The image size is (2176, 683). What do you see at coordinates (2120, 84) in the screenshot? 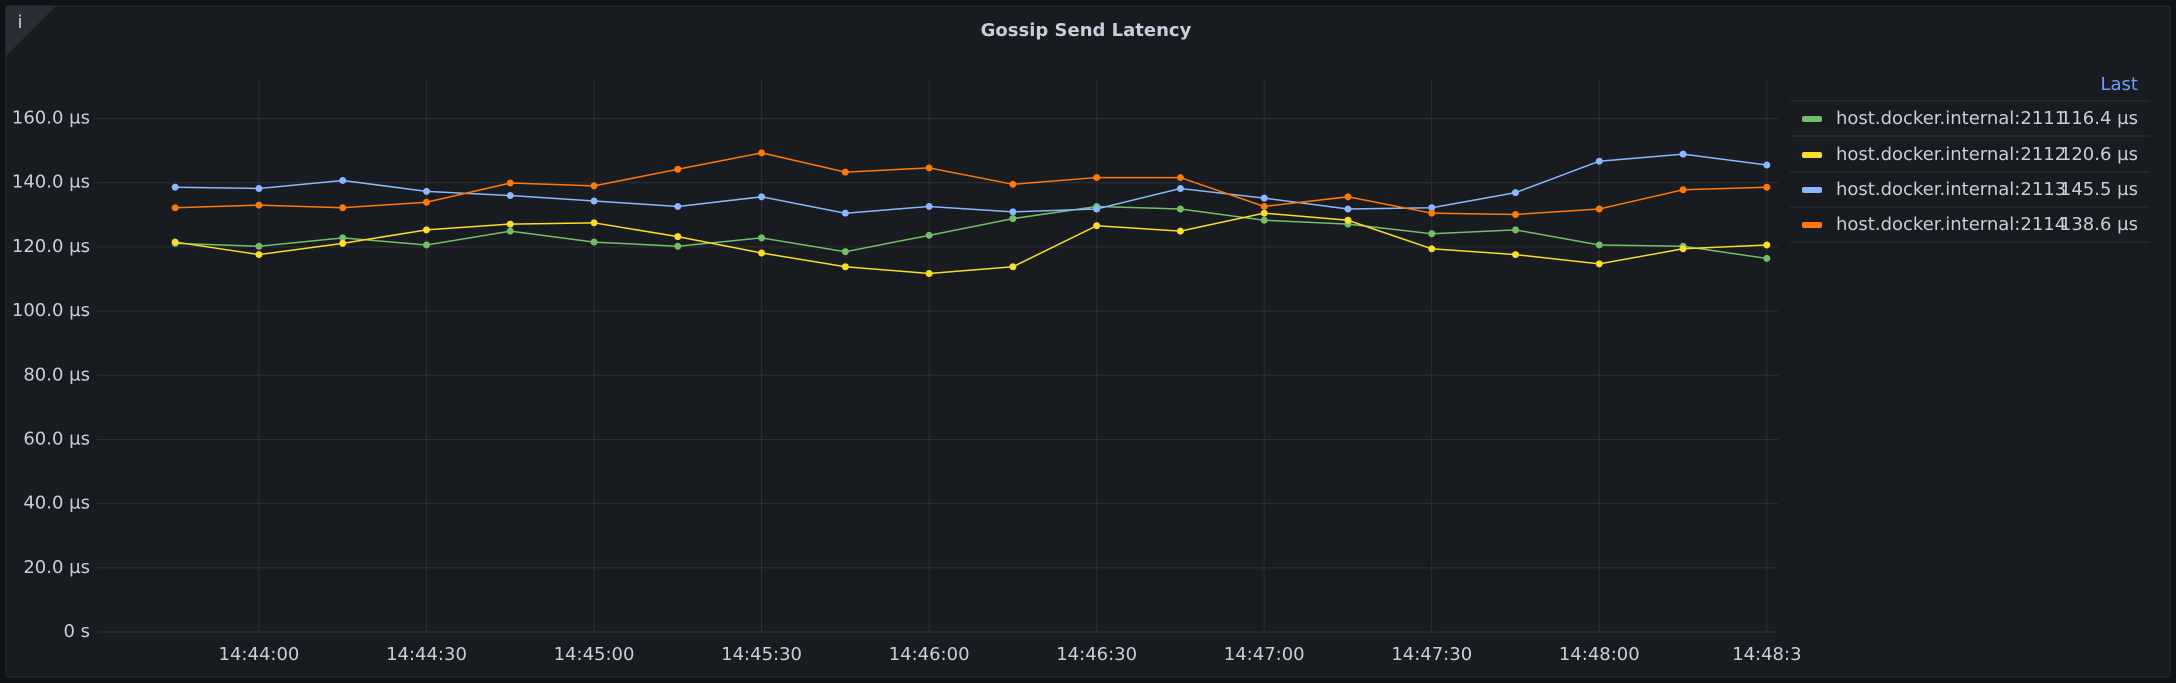
I see `legend-header: Last` at bounding box center [2120, 84].